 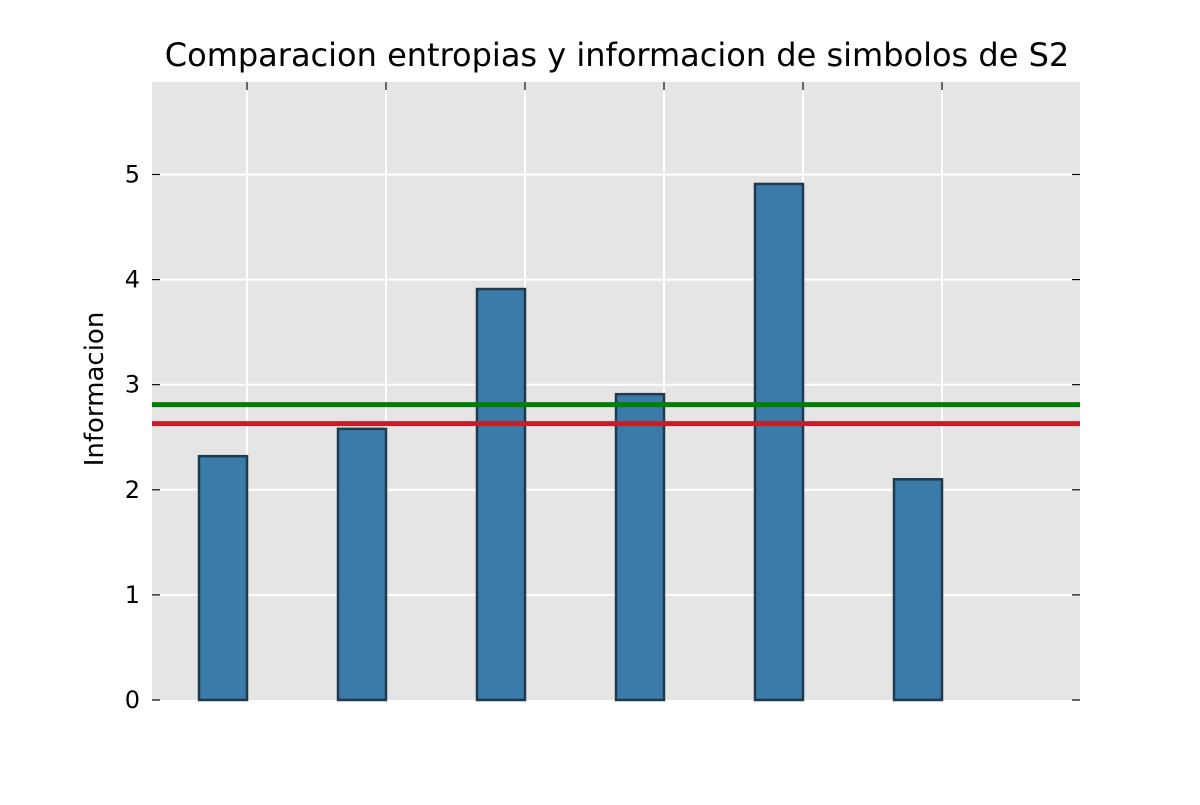 I want to click on reference-lines, so click(x=616, y=414).